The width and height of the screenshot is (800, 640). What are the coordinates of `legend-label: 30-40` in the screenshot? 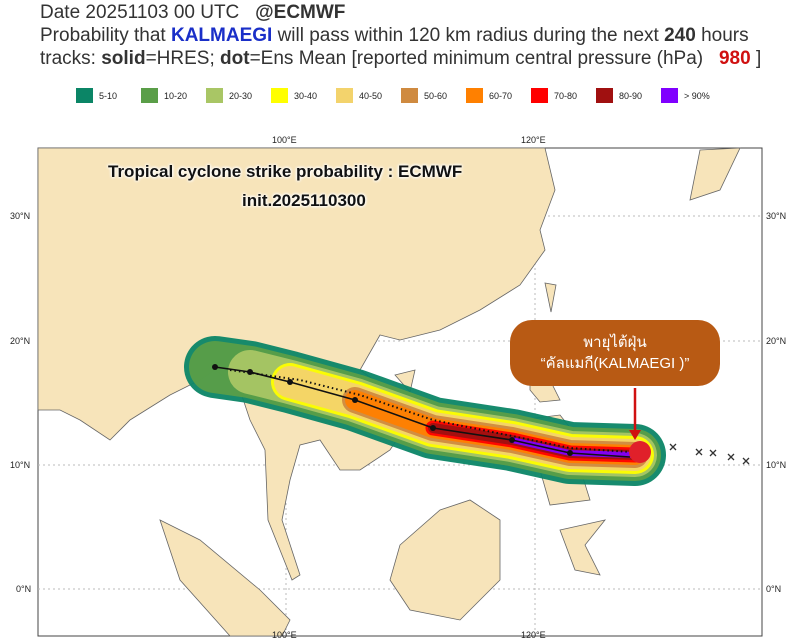 It's located at (306, 95).